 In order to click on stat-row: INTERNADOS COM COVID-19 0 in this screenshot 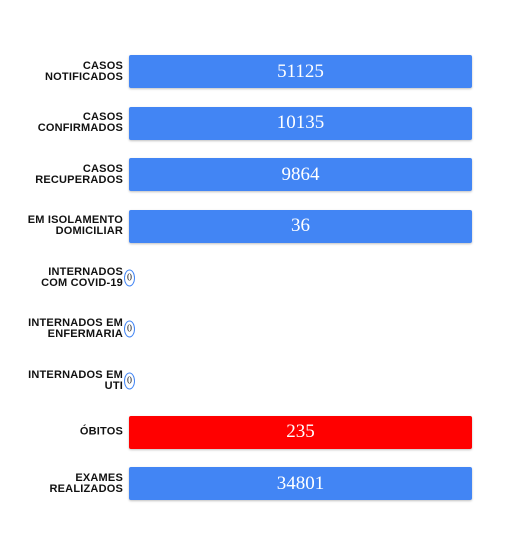, I will do `click(260, 277)`.